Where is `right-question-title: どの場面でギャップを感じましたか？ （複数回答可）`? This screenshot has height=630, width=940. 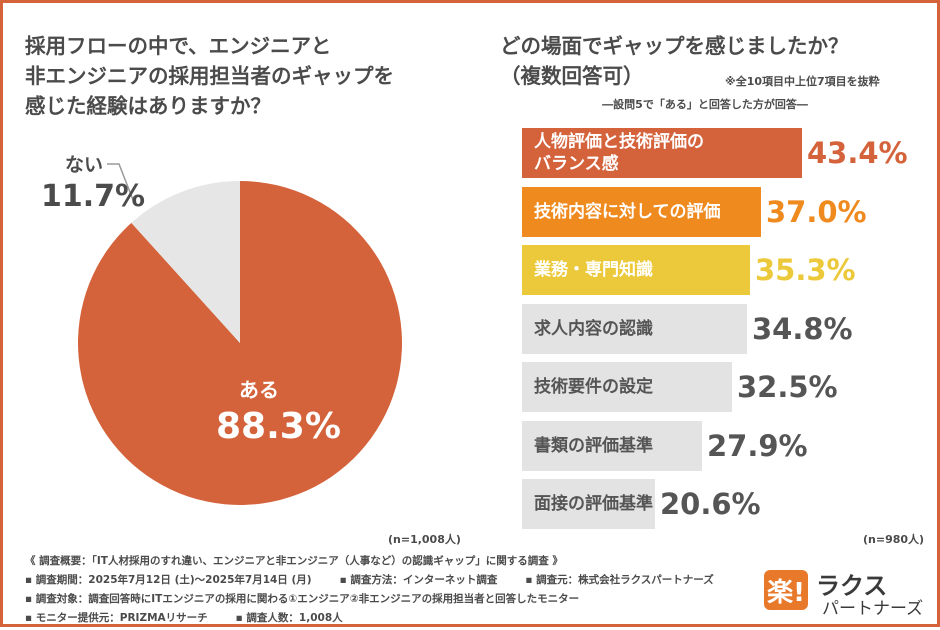
right-question-title: どの場面でギャップを感じましたか？ （複数回答可） is located at coordinates (710, 61).